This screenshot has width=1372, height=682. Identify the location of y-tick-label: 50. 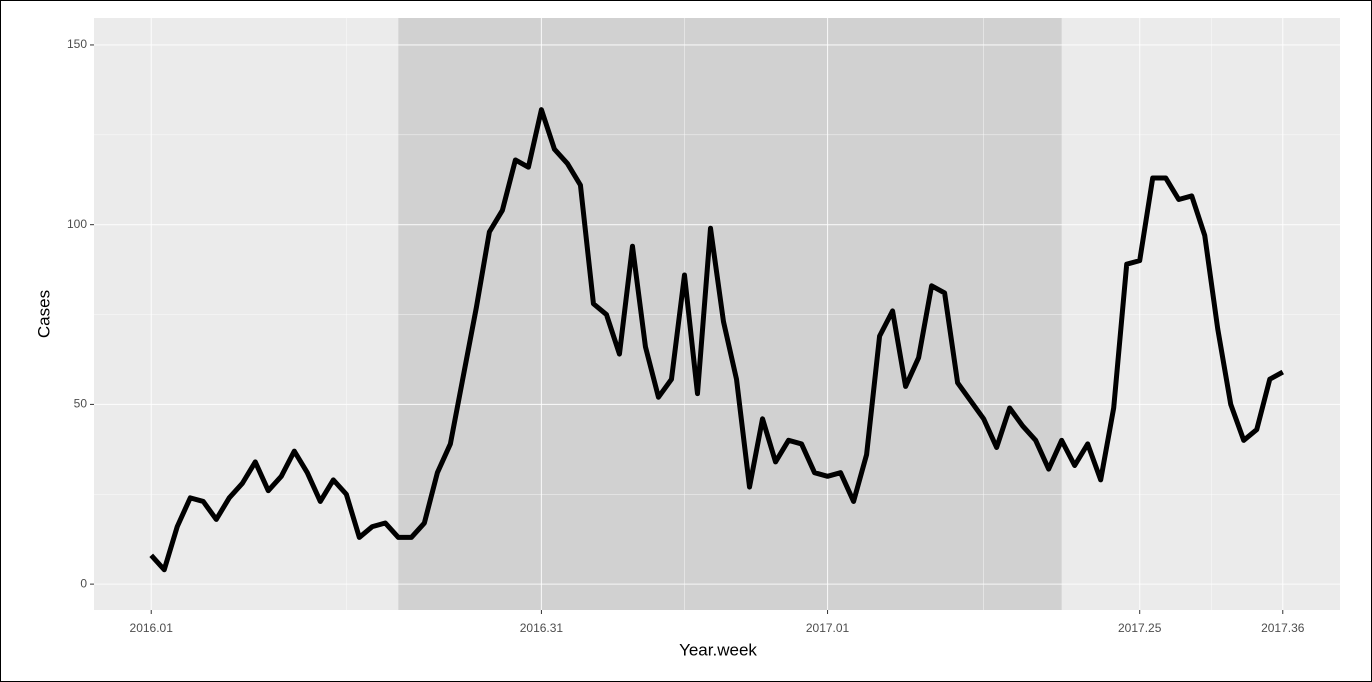
(81, 404).